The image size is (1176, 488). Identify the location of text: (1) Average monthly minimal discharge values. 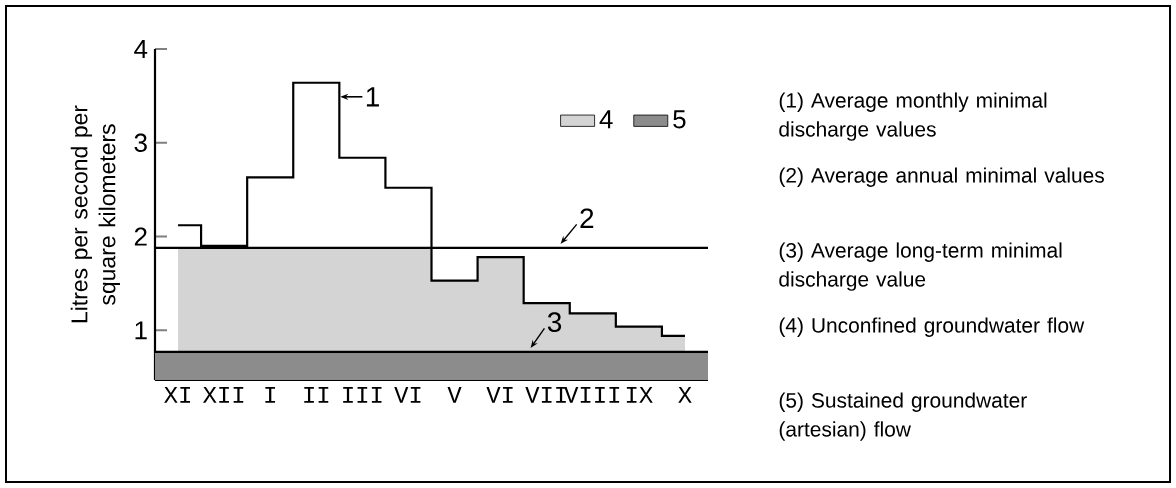
(913, 116).